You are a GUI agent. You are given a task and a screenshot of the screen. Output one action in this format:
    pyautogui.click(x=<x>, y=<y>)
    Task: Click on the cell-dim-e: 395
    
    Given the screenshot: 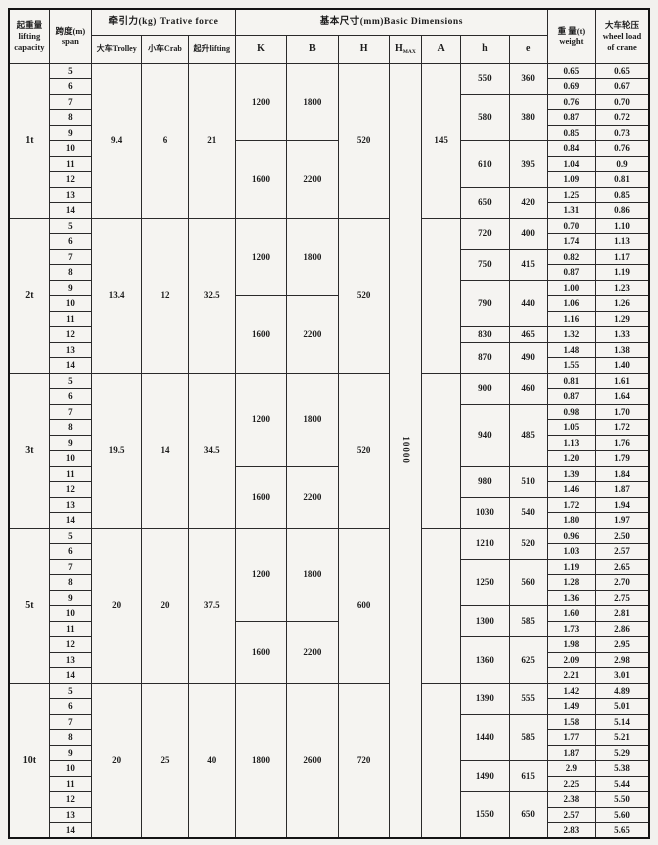 What is the action you would take?
    pyautogui.click(x=528, y=164)
    